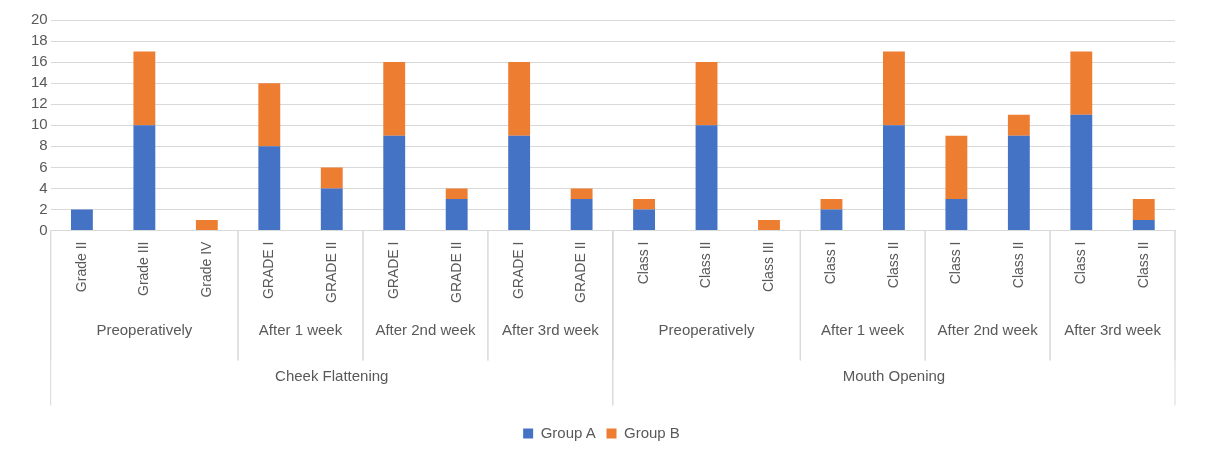  What do you see at coordinates (43, 166) in the screenshot?
I see `y-tick-label: 6` at bounding box center [43, 166].